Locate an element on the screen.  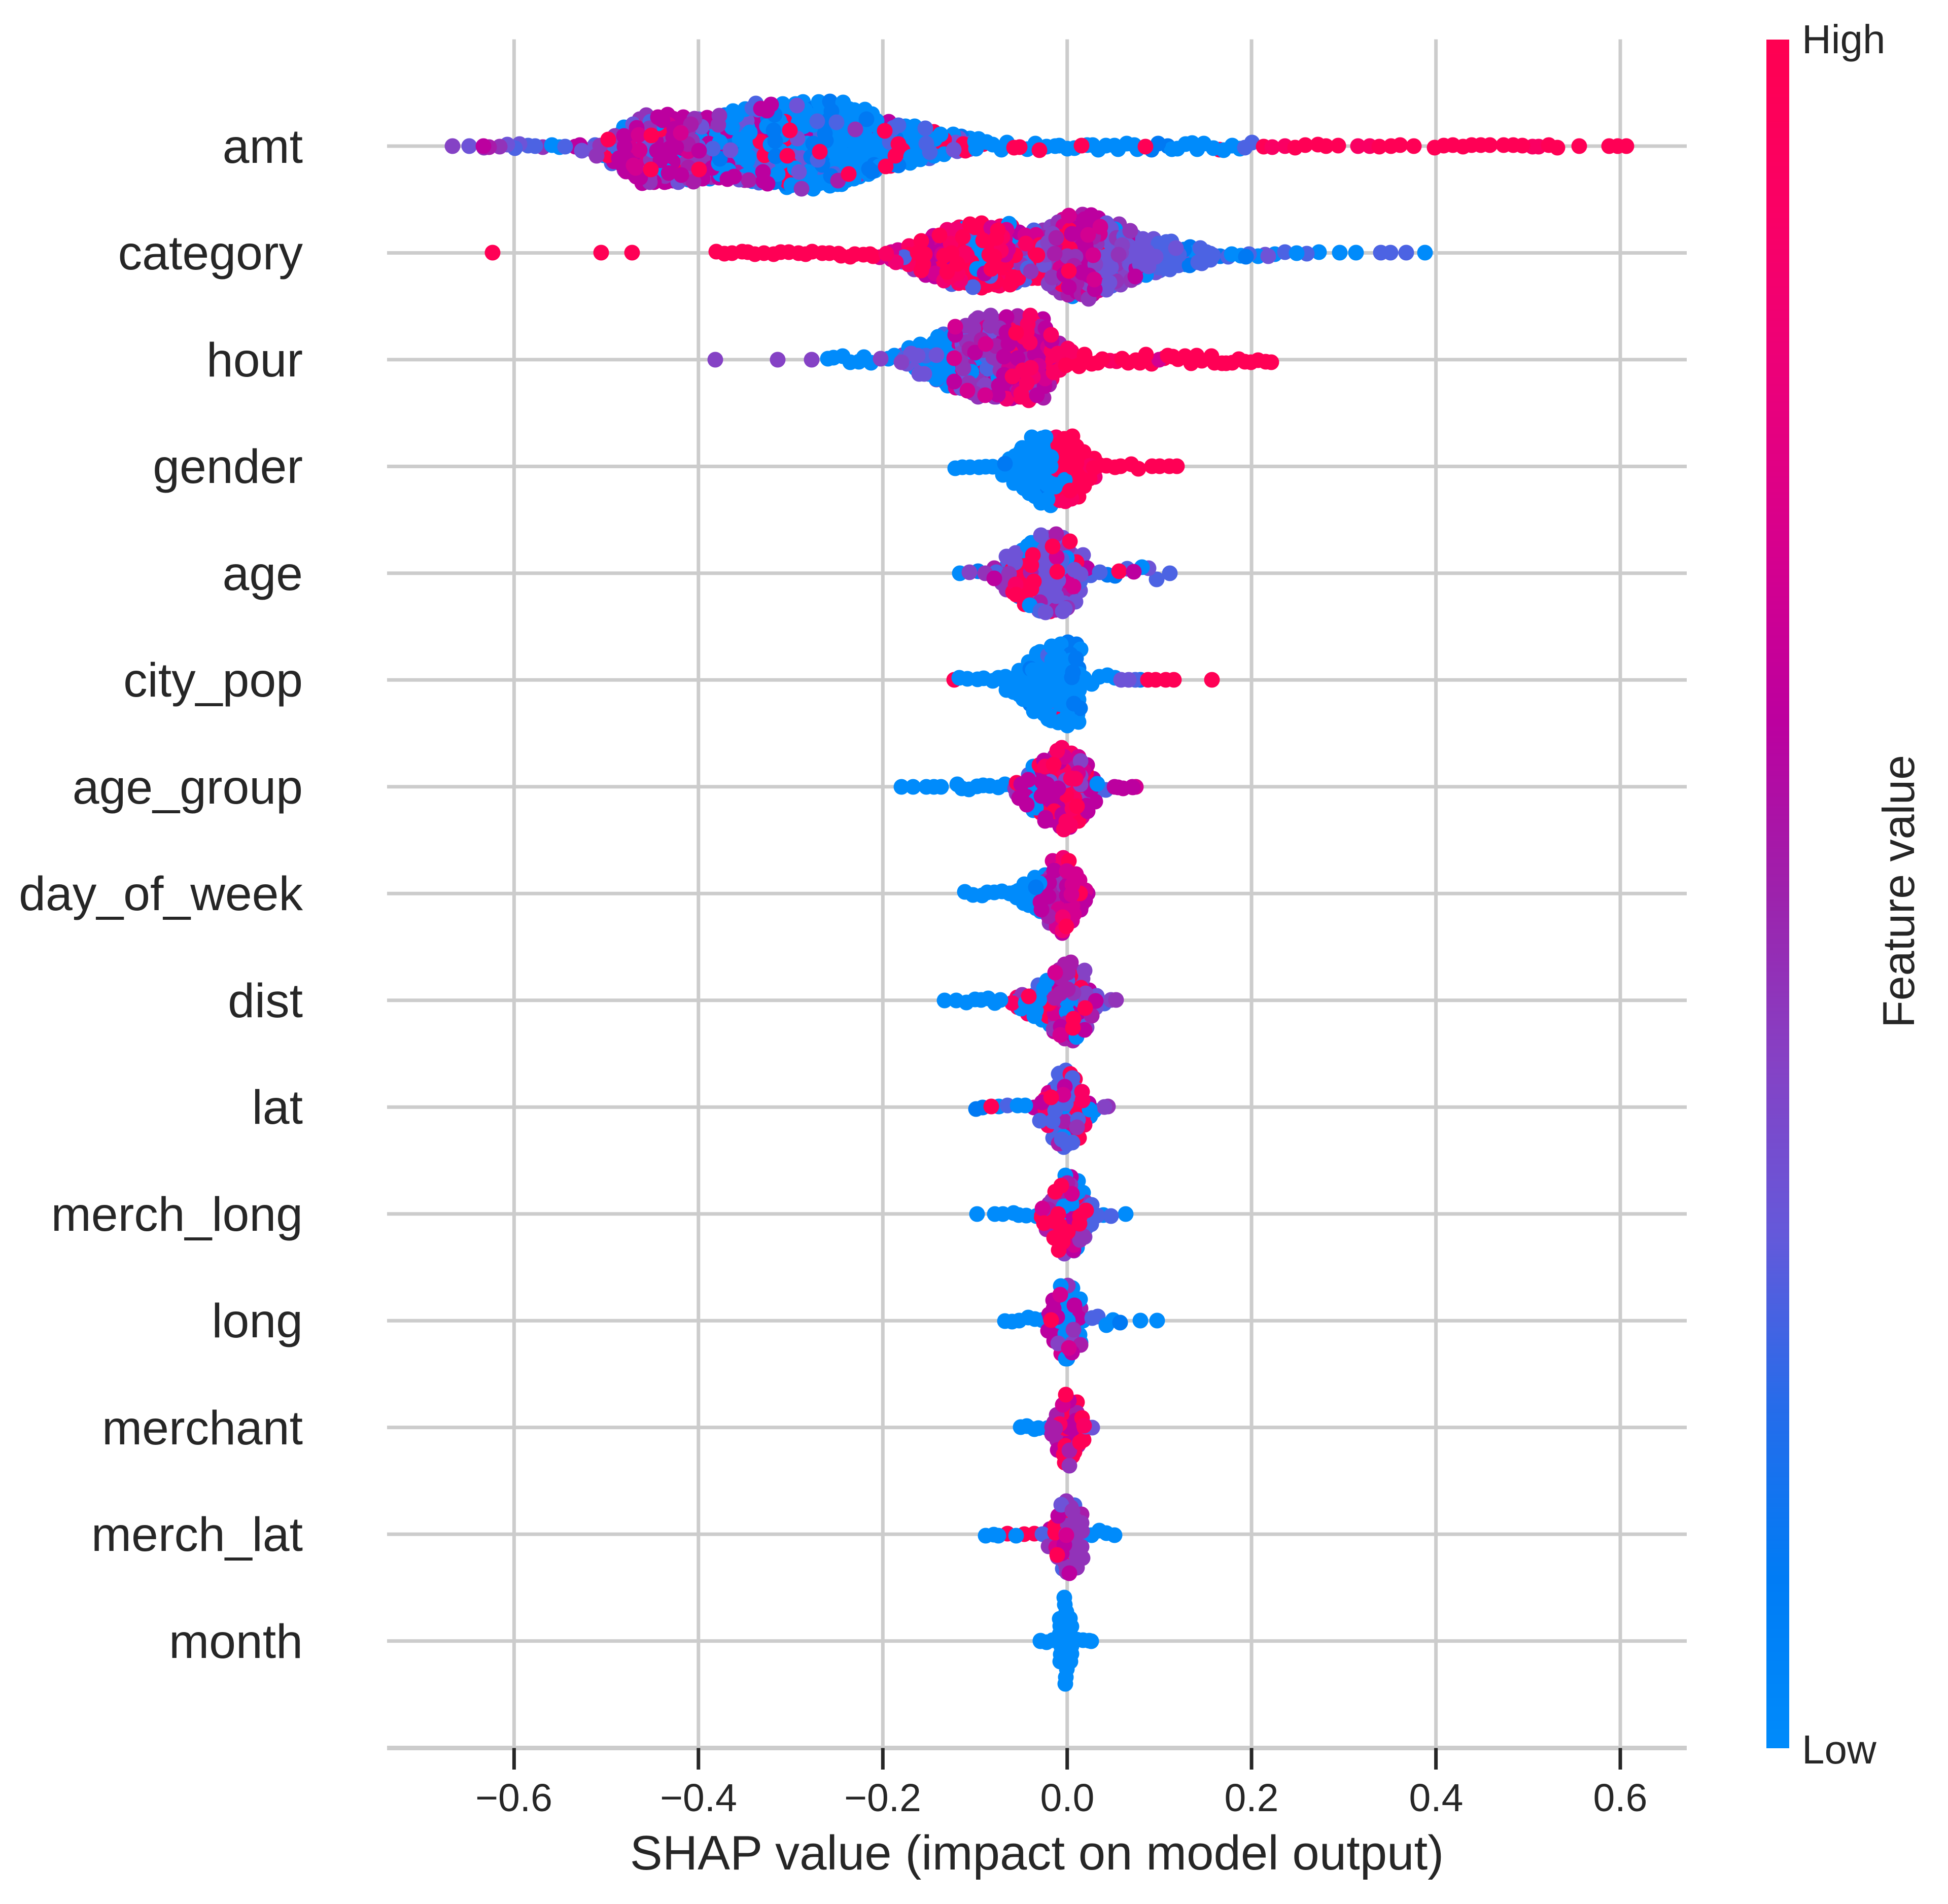
svg-text: −0.2 is located at coordinates (882, 1798).